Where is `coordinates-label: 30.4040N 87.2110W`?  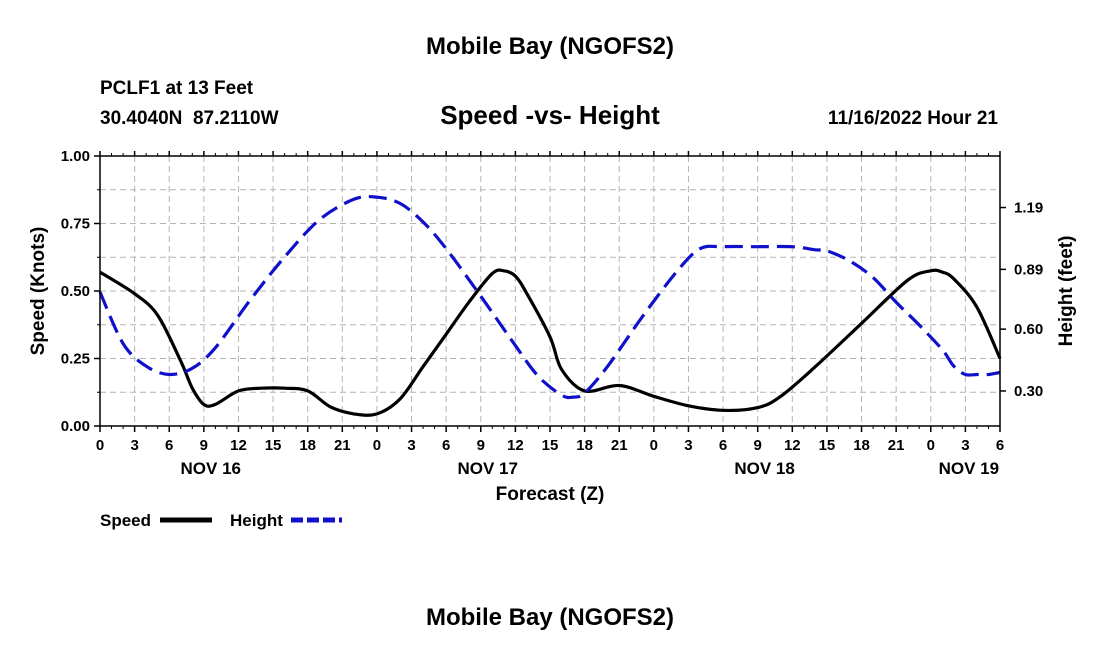
coordinates-label: 30.4040N 87.2110W is located at coordinates (189, 118).